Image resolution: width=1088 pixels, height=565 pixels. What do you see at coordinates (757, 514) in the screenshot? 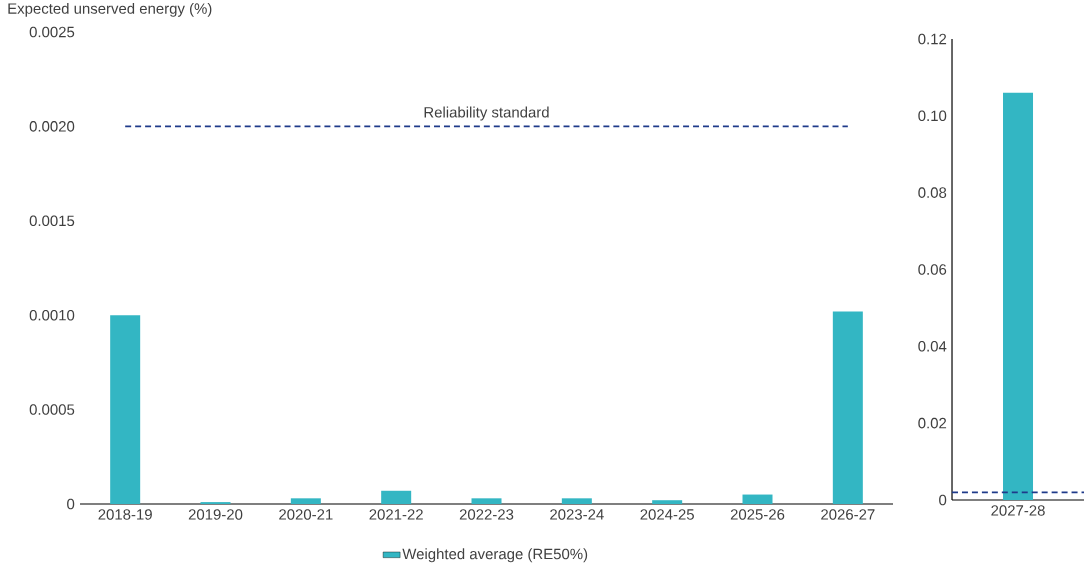
I see `x-tick-label: 2025-26` at bounding box center [757, 514].